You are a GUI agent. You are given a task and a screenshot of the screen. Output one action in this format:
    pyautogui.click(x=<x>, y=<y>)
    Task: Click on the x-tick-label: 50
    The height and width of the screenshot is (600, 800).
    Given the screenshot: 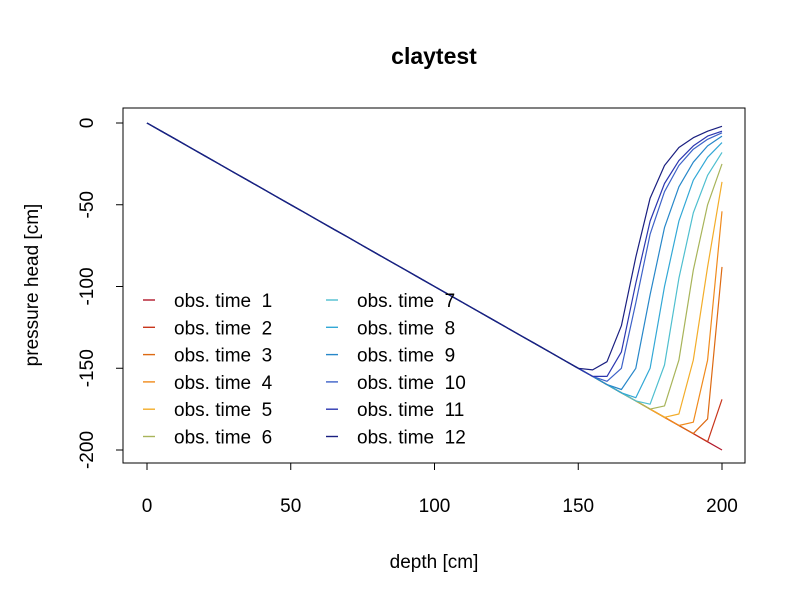 What is the action you would take?
    pyautogui.click(x=290, y=506)
    